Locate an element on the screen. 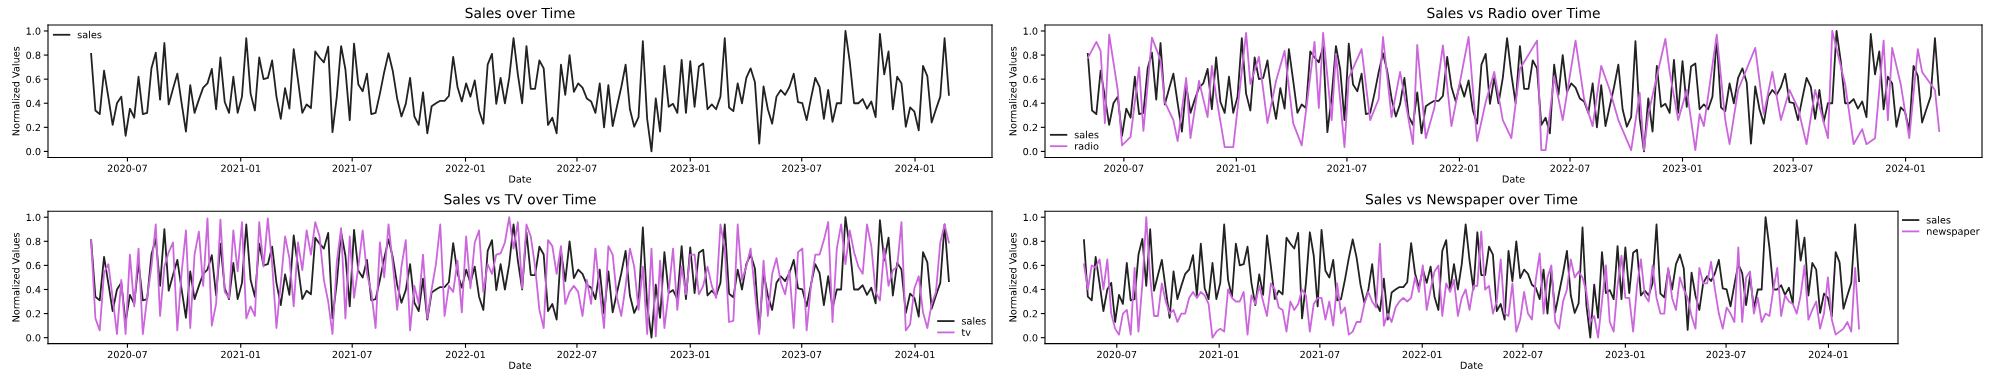 This screenshot has height=384, width=2000. chart-title: Sales over Time is located at coordinates (520, 13).